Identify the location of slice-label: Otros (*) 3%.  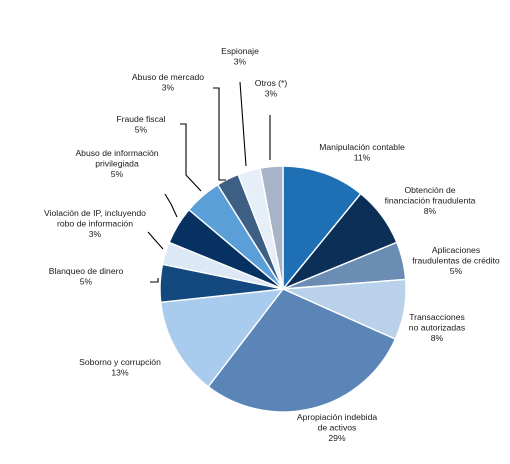
(271, 88).